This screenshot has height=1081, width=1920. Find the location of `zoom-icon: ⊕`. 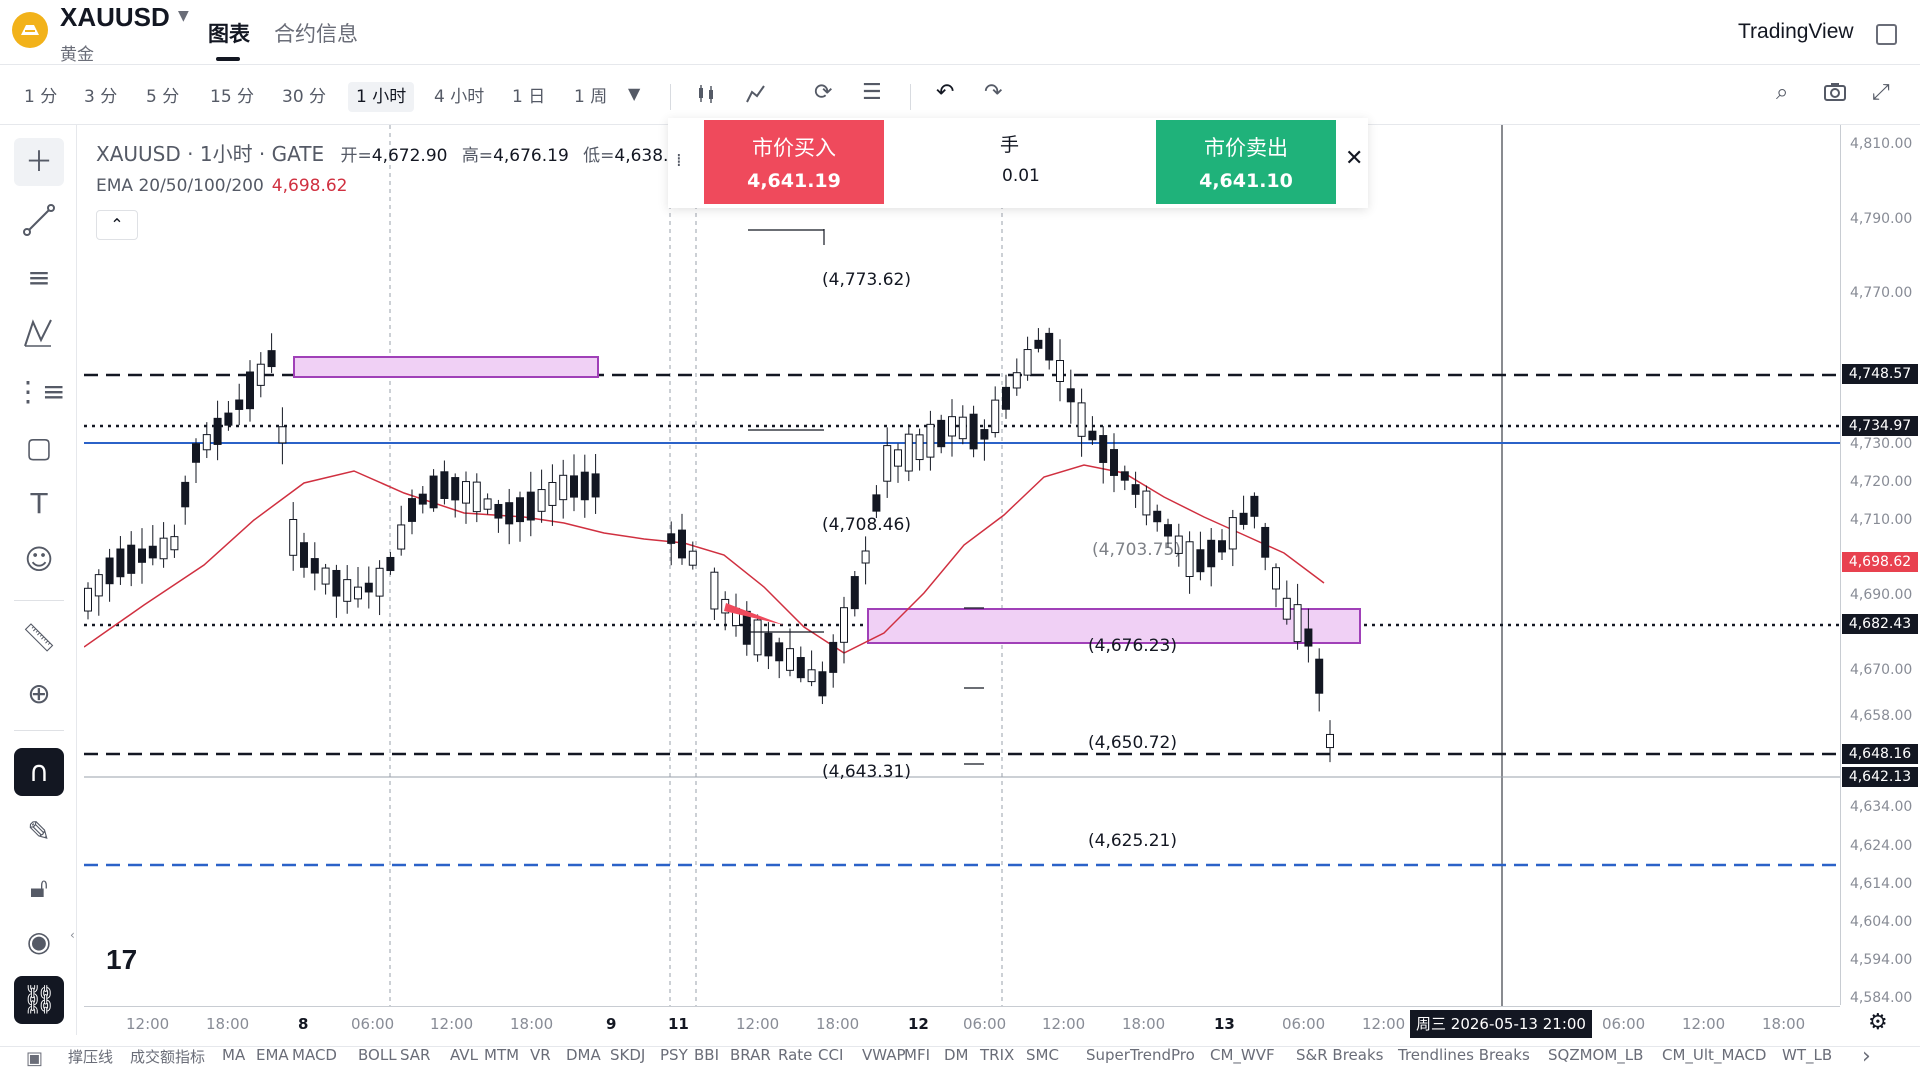

zoom-icon: ⊕ is located at coordinates (39, 693).